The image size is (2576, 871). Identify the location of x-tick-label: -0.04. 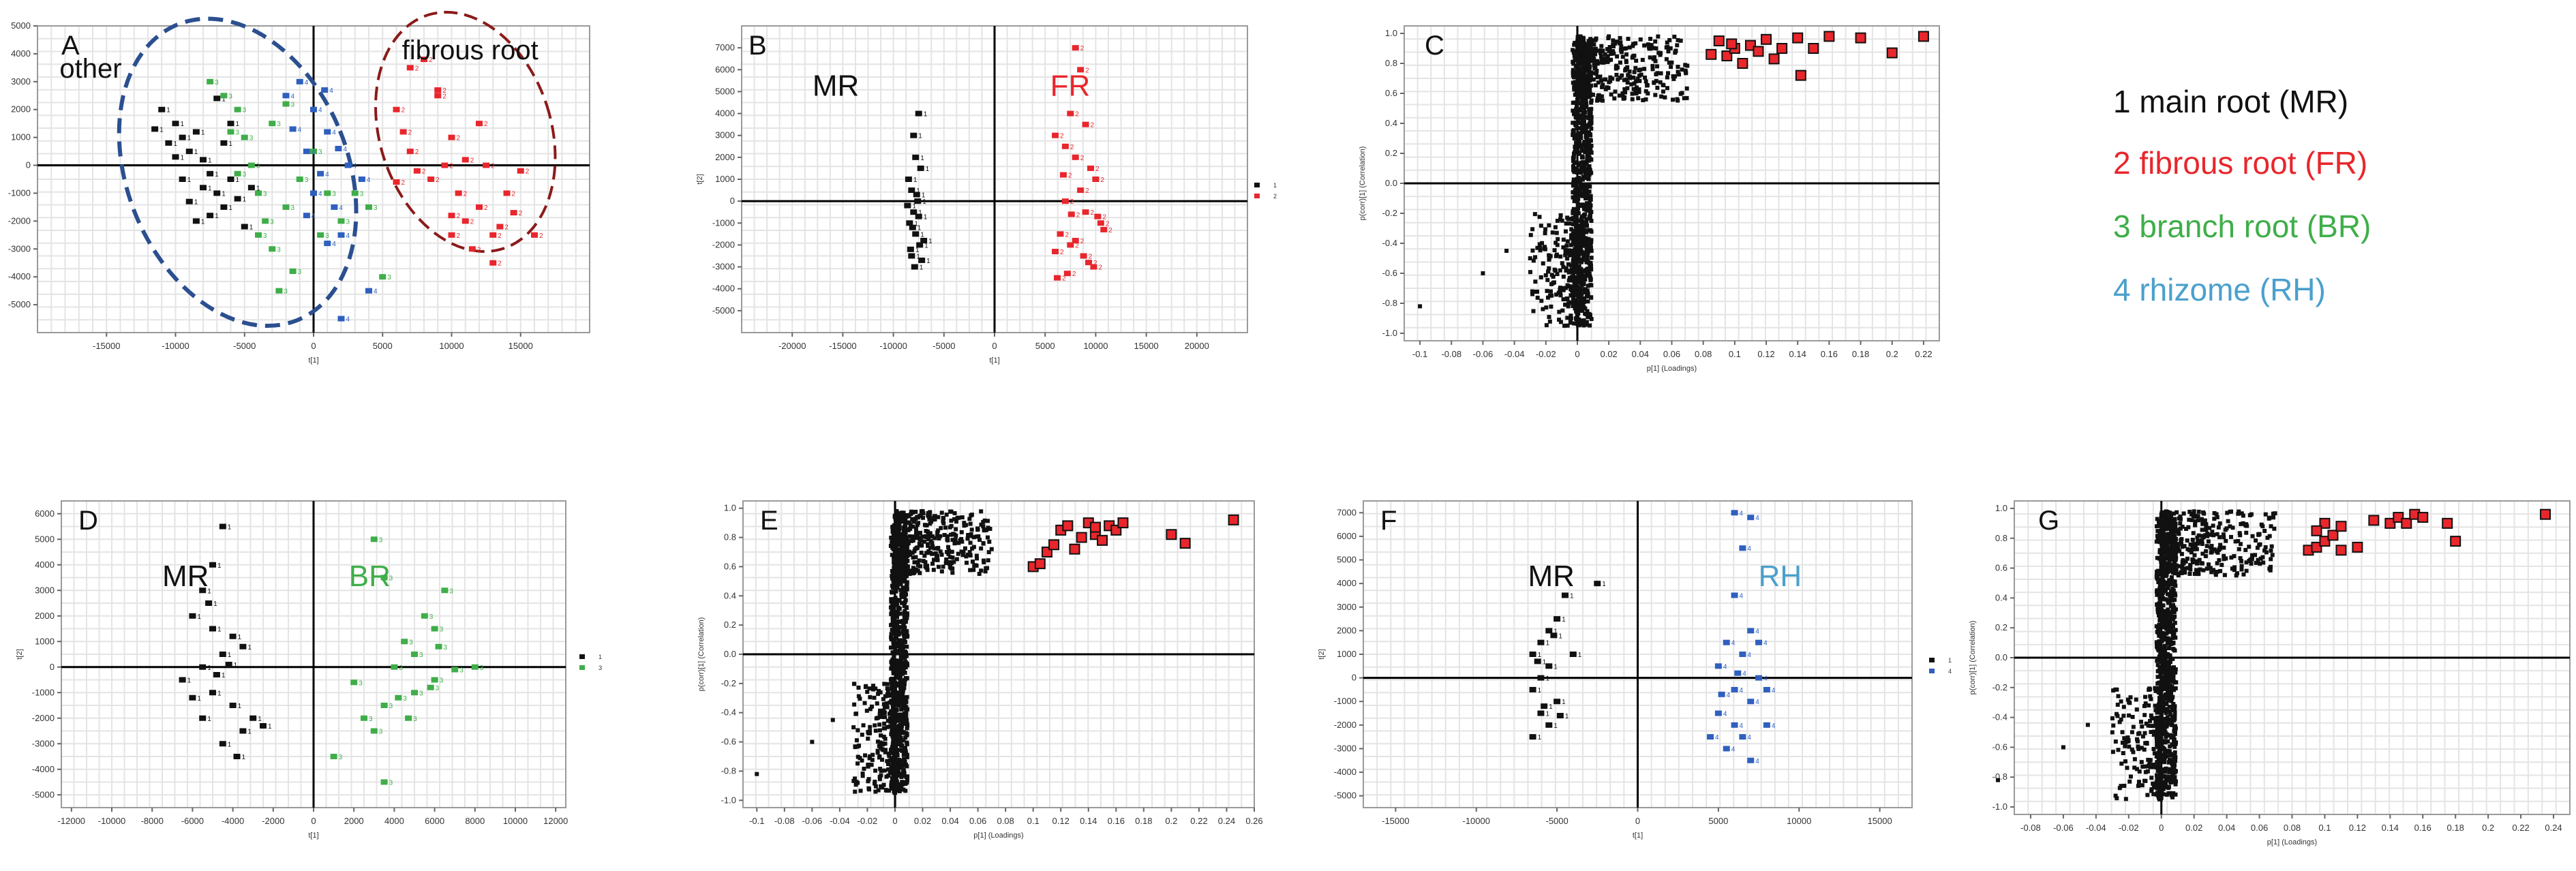
(840, 821).